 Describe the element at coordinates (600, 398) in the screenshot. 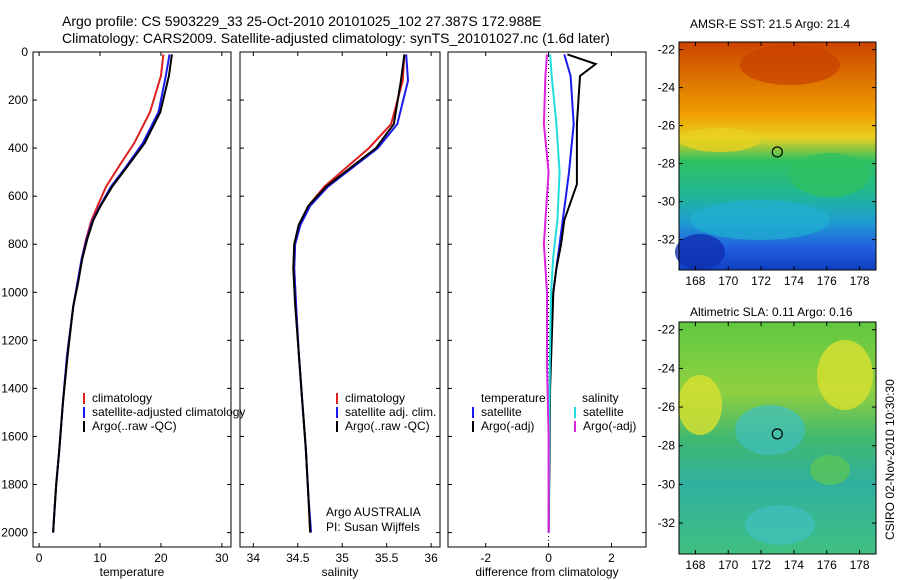

I see `legend-title-salinity: salinity` at that location.